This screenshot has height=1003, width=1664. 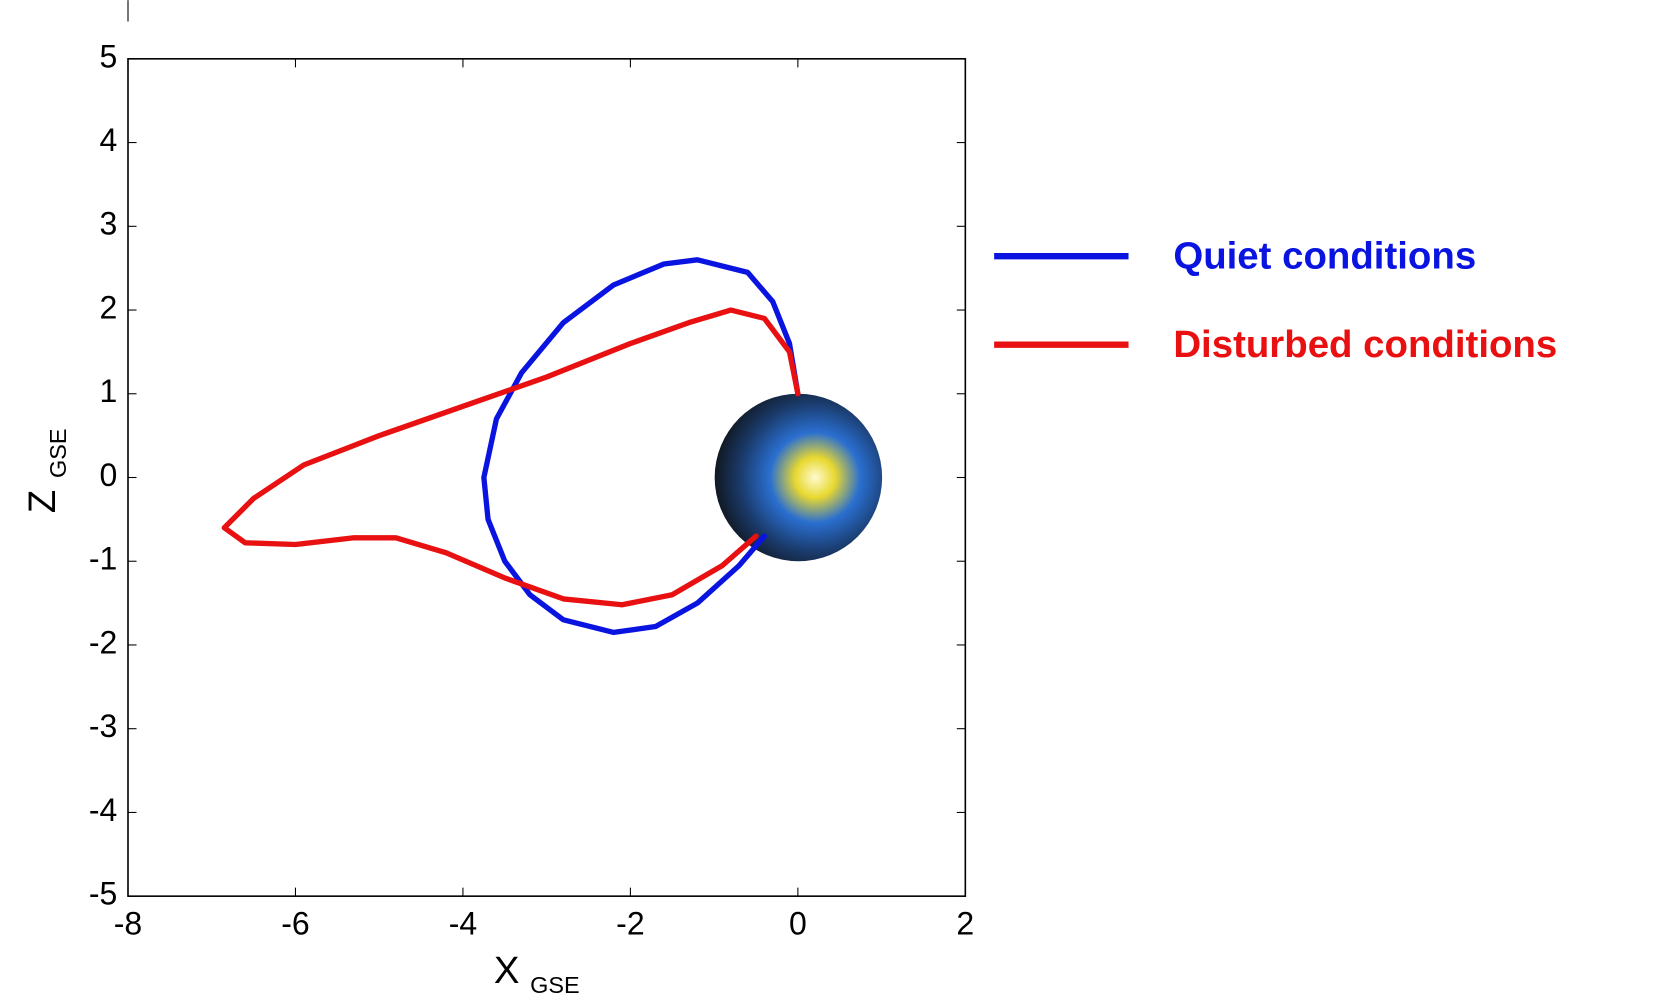 What do you see at coordinates (1324, 255) in the screenshot?
I see `legend-label: Quiet conditions` at bounding box center [1324, 255].